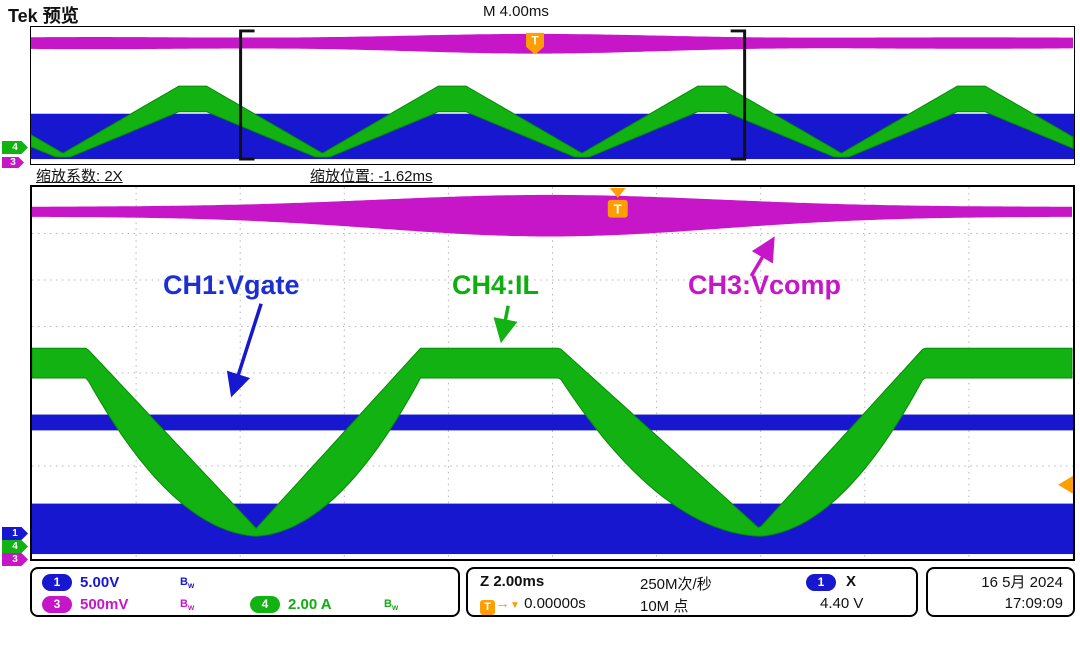  Describe the element at coordinates (57, 604) in the screenshot. I see `ch3-badge: 3` at that location.